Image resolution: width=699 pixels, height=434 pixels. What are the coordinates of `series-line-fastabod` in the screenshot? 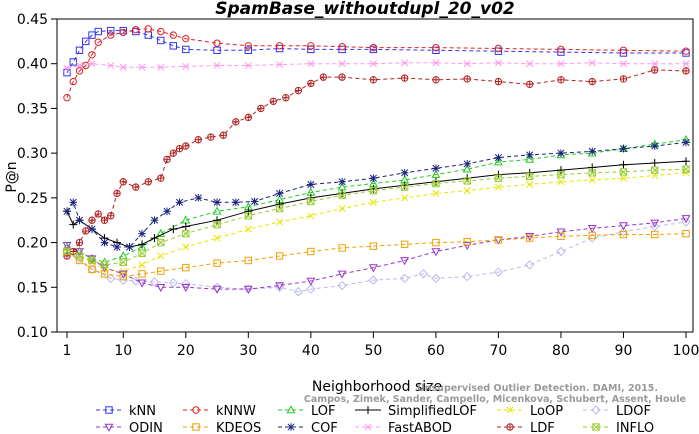 It's located at (376, 65).